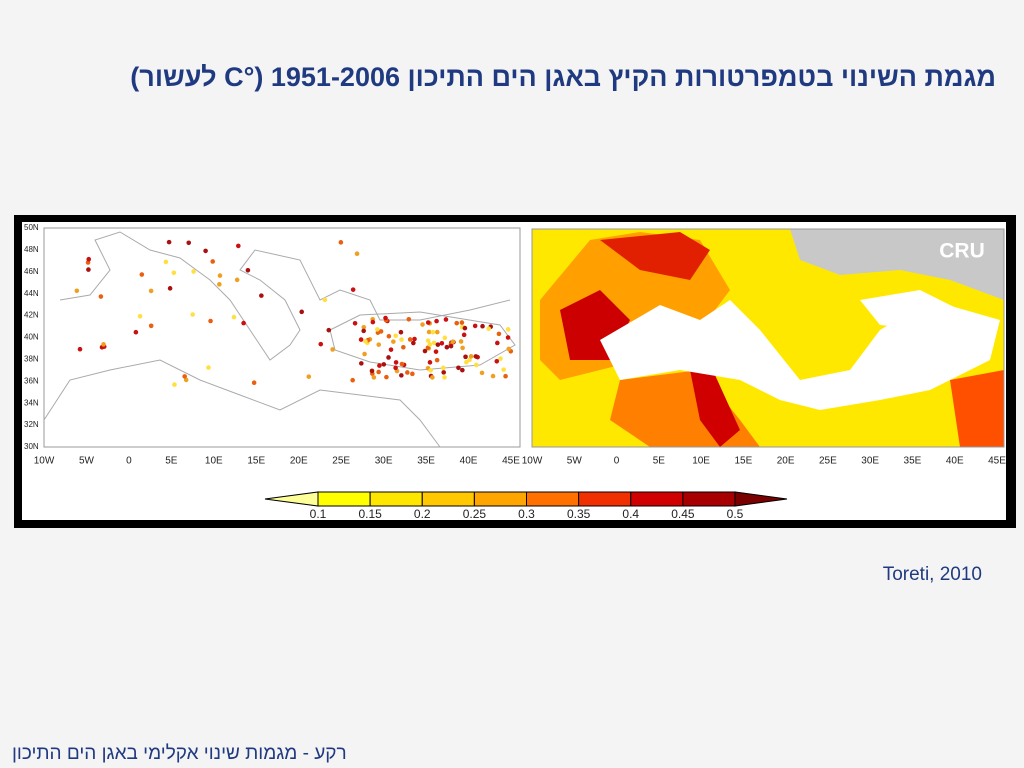  I want to click on lon-label: 45E, so click(511, 461).